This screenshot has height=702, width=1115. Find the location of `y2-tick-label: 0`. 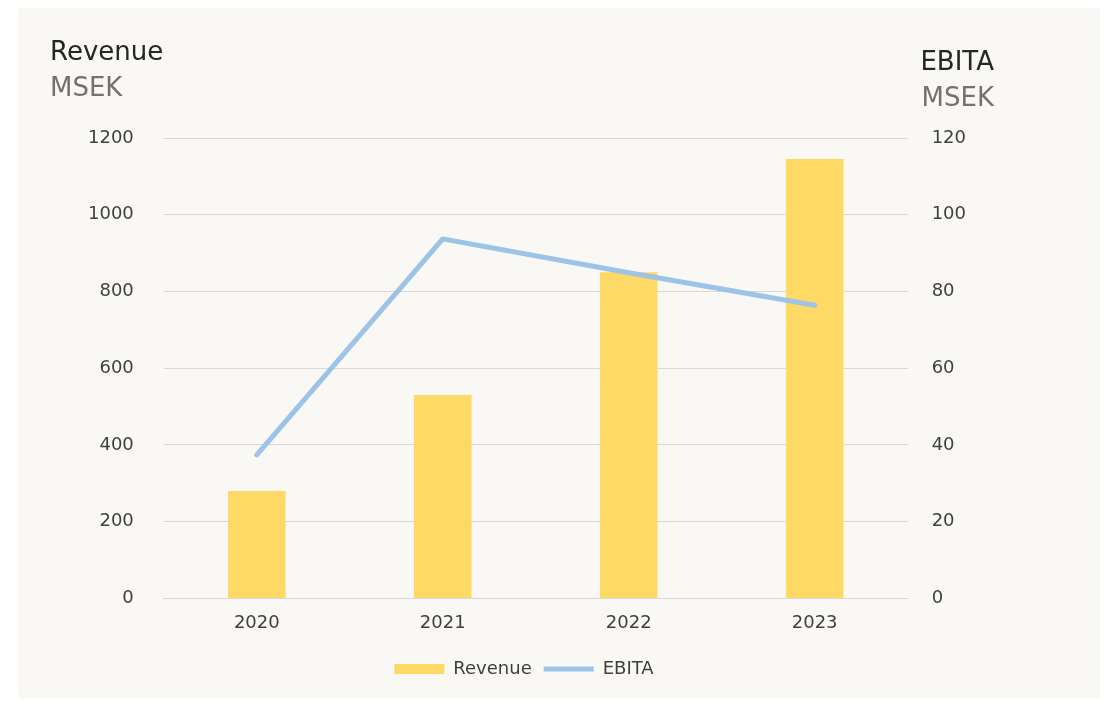

y2-tick-label: 0 is located at coordinates (937, 597).